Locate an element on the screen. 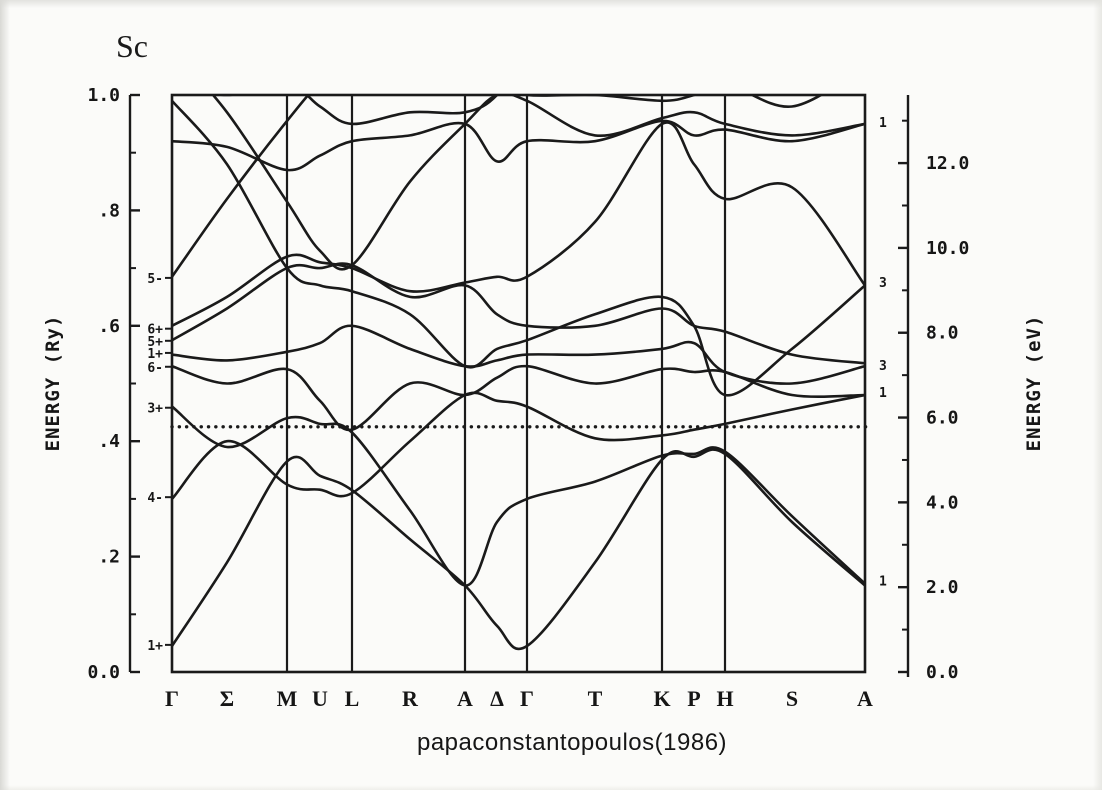  y-right-tick-label: 10.0 is located at coordinates (947, 248).